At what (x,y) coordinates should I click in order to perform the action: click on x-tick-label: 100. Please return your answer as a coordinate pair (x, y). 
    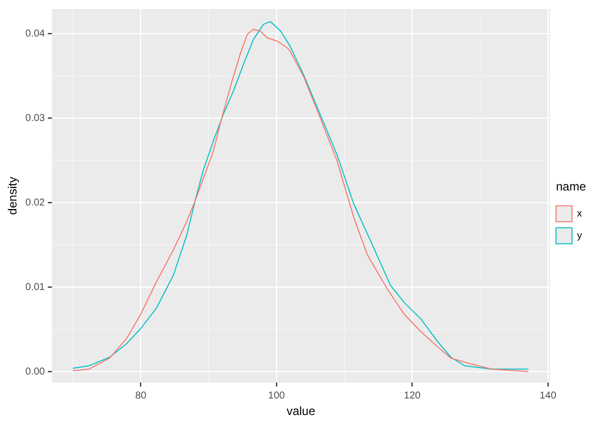
    Looking at the image, I should click on (277, 396).